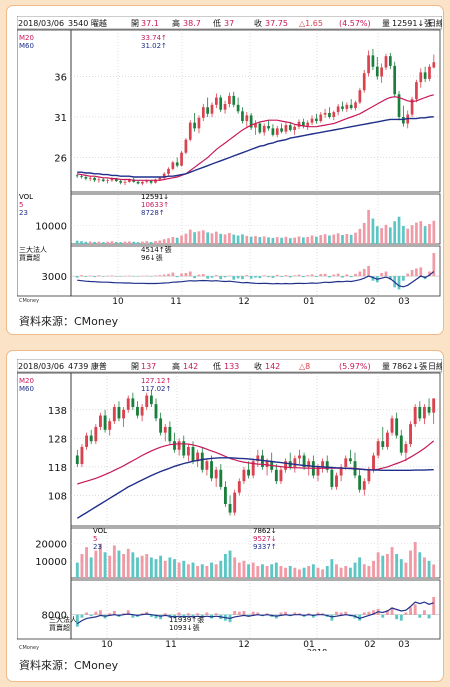  Describe the element at coordinates (51, 227) in the screenshot. I see `volume-tick-label: 10000` at that location.